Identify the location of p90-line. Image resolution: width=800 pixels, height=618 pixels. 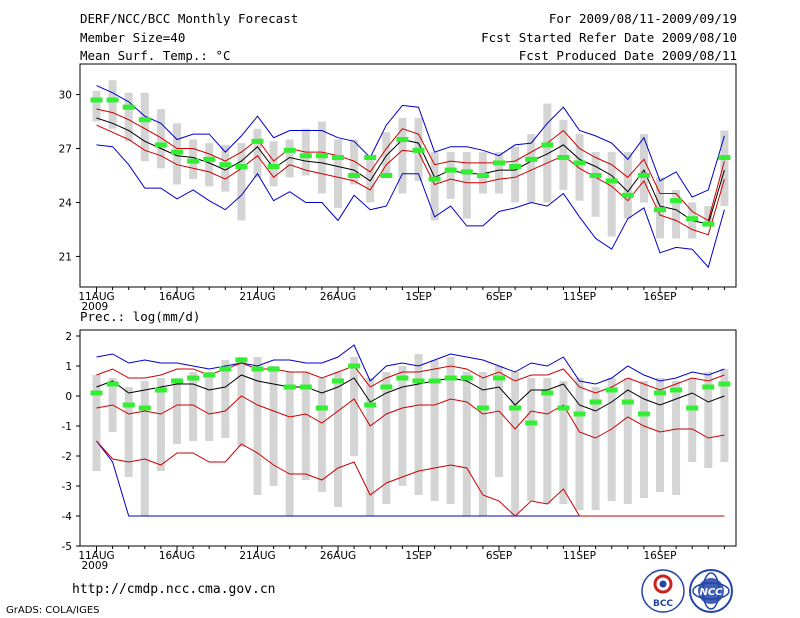
(410, 165).